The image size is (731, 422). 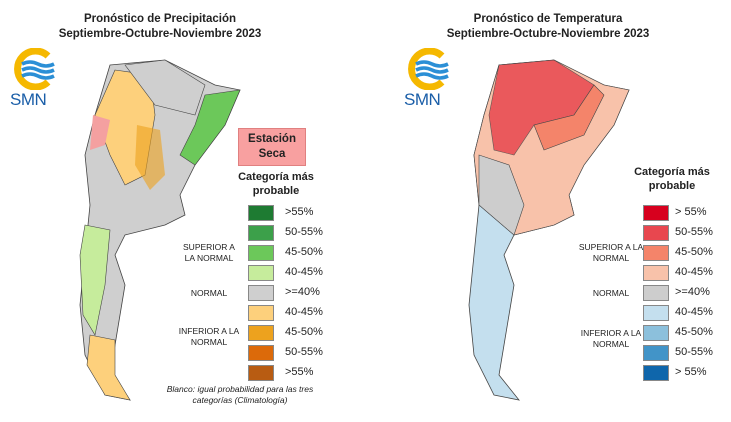 What do you see at coordinates (272, 147) in the screenshot?
I see `dry-season-label: Estación Seca` at bounding box center [272, 147].